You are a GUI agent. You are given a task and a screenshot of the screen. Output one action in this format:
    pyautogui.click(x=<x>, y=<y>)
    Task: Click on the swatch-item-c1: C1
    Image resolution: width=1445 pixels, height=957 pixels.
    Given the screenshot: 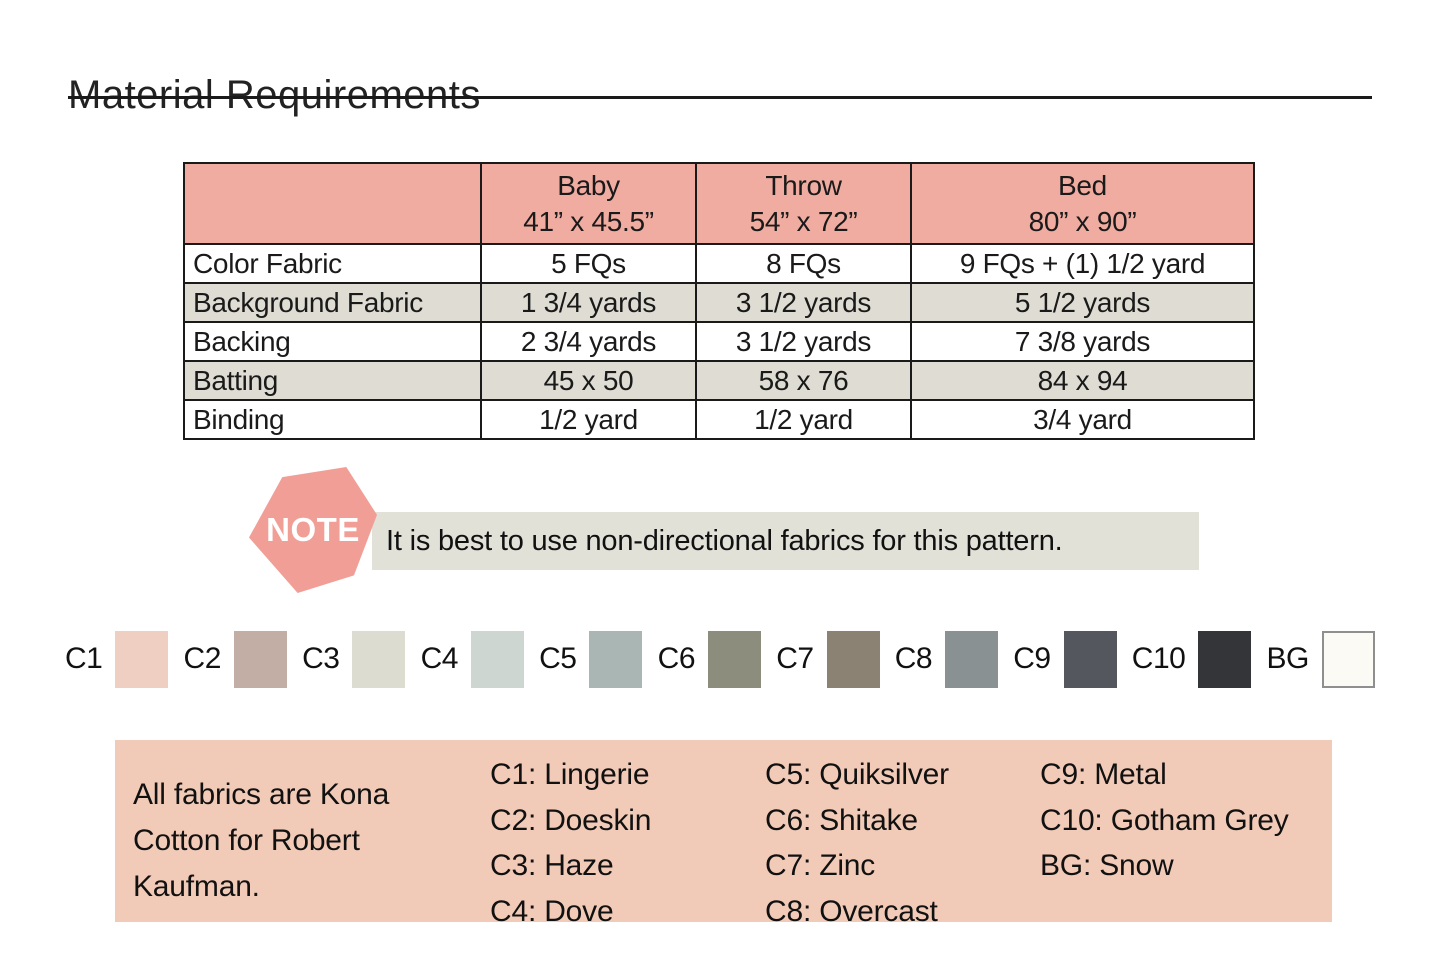 What is the action you would take?
    pyautogui.click(x=117, y=659)
    